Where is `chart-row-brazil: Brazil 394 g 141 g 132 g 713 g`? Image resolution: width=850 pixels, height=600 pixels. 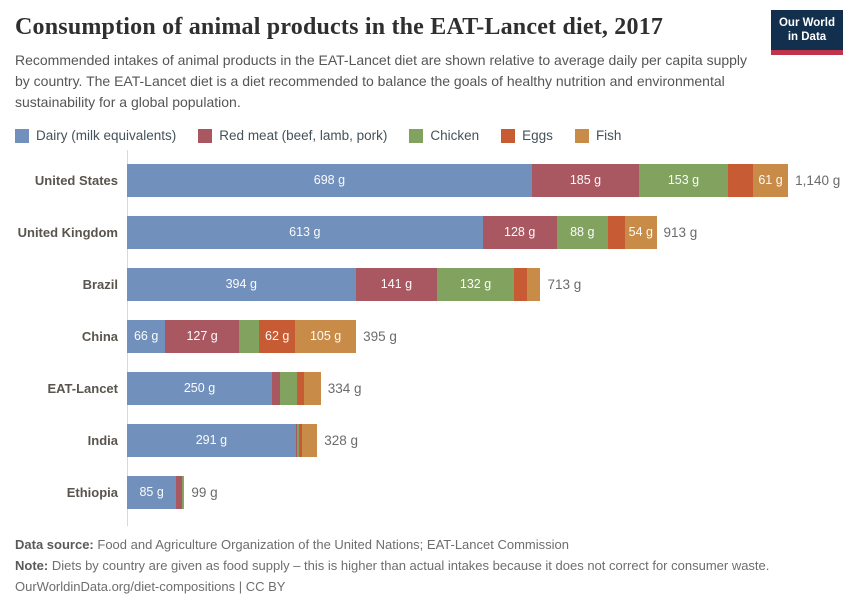
chart-row-brazil: Brazil 394 g 141 g 132 g 713 g is located at coordinates (425, 284).